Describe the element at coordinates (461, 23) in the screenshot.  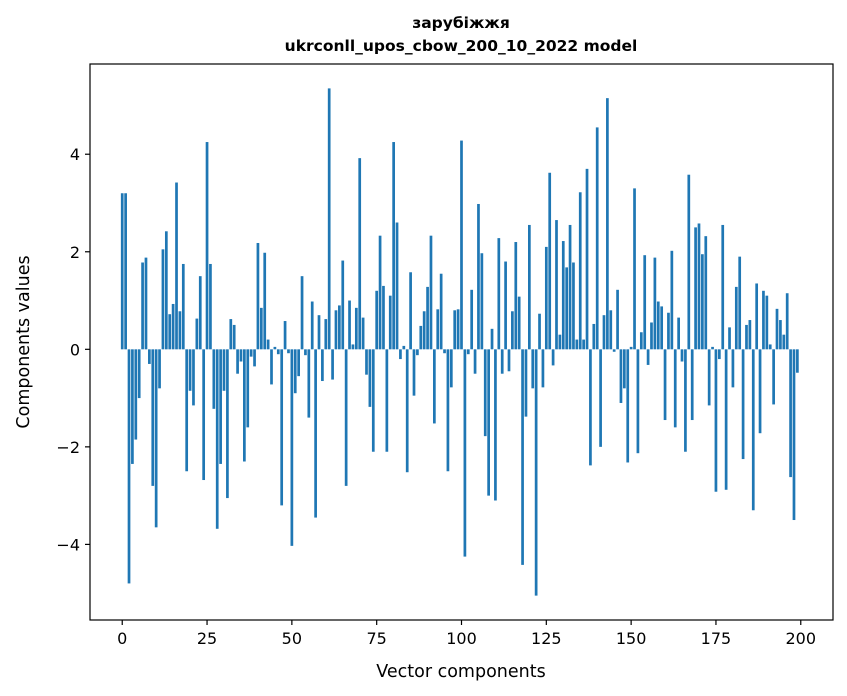
I see `chart-title-line-1: зарубіжжя` at that location.